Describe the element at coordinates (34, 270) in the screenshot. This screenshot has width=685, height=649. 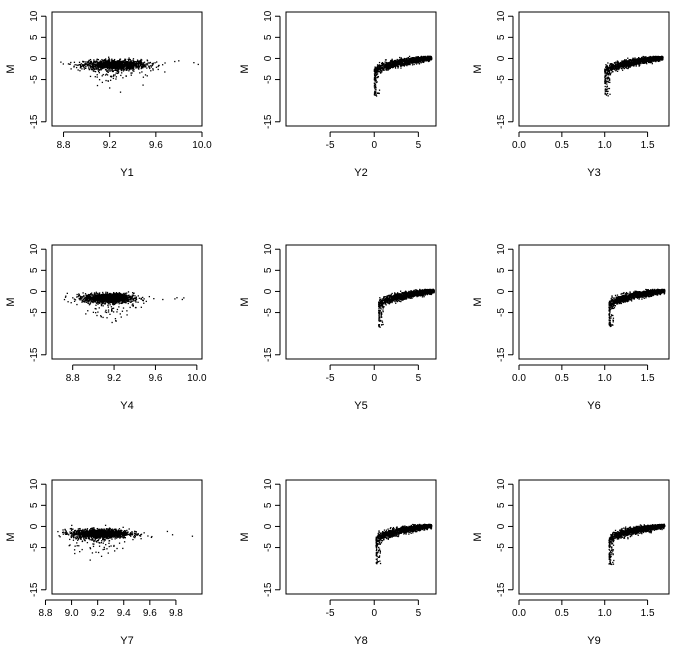
I see `y-tick-label: 5` at that location.